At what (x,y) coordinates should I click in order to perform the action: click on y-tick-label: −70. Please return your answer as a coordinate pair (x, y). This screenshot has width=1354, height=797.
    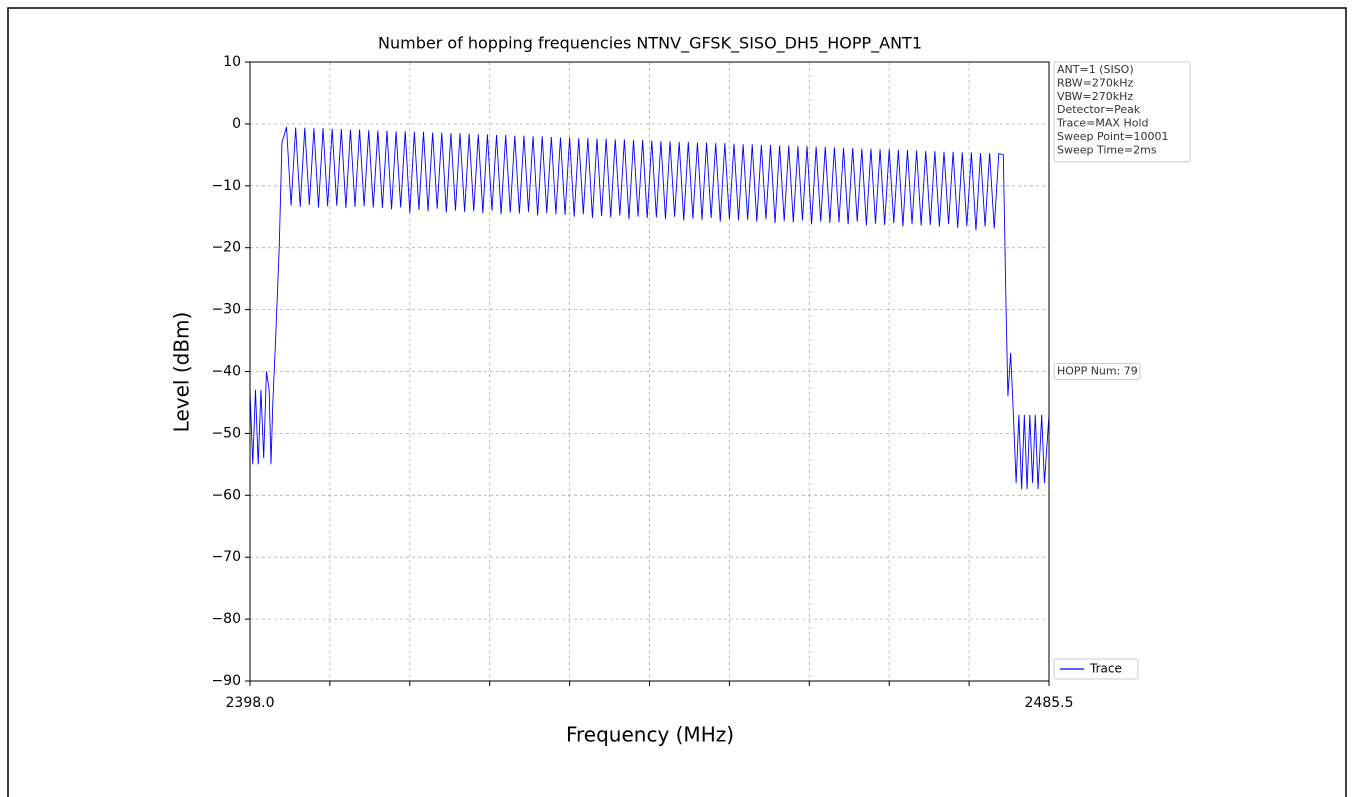
    Looking at the image, I should click on (226, 557).